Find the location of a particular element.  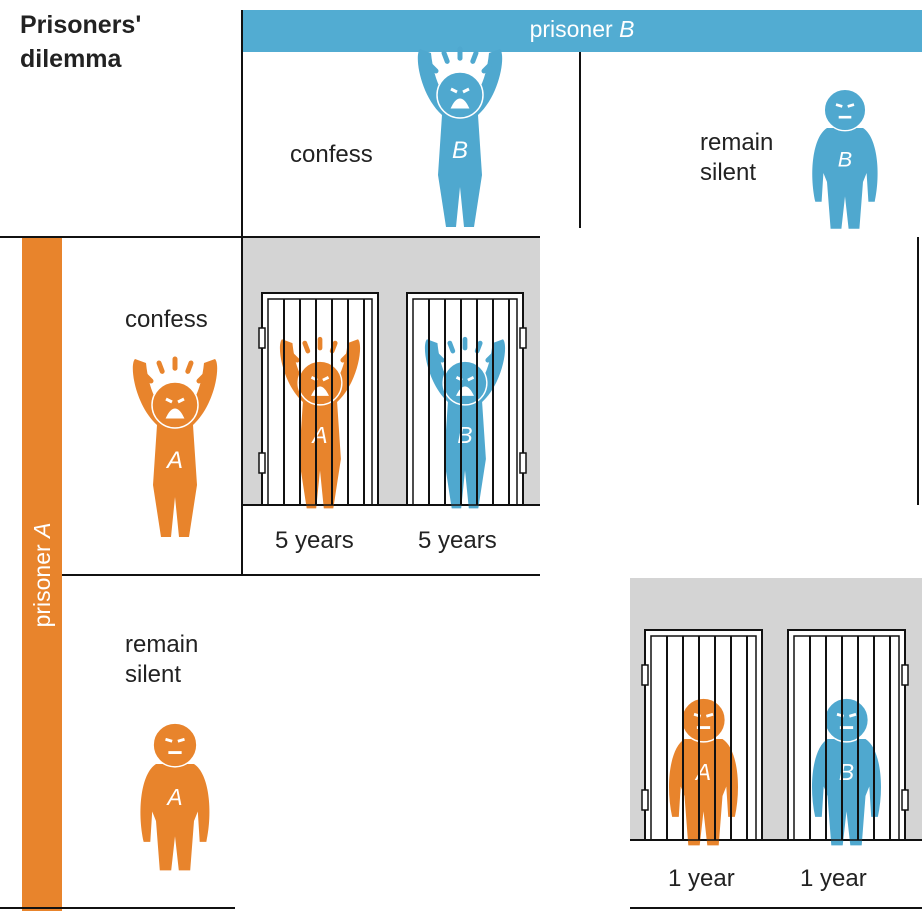

prisoner-a-label: prisoner A is located at coordinates (42, 575).